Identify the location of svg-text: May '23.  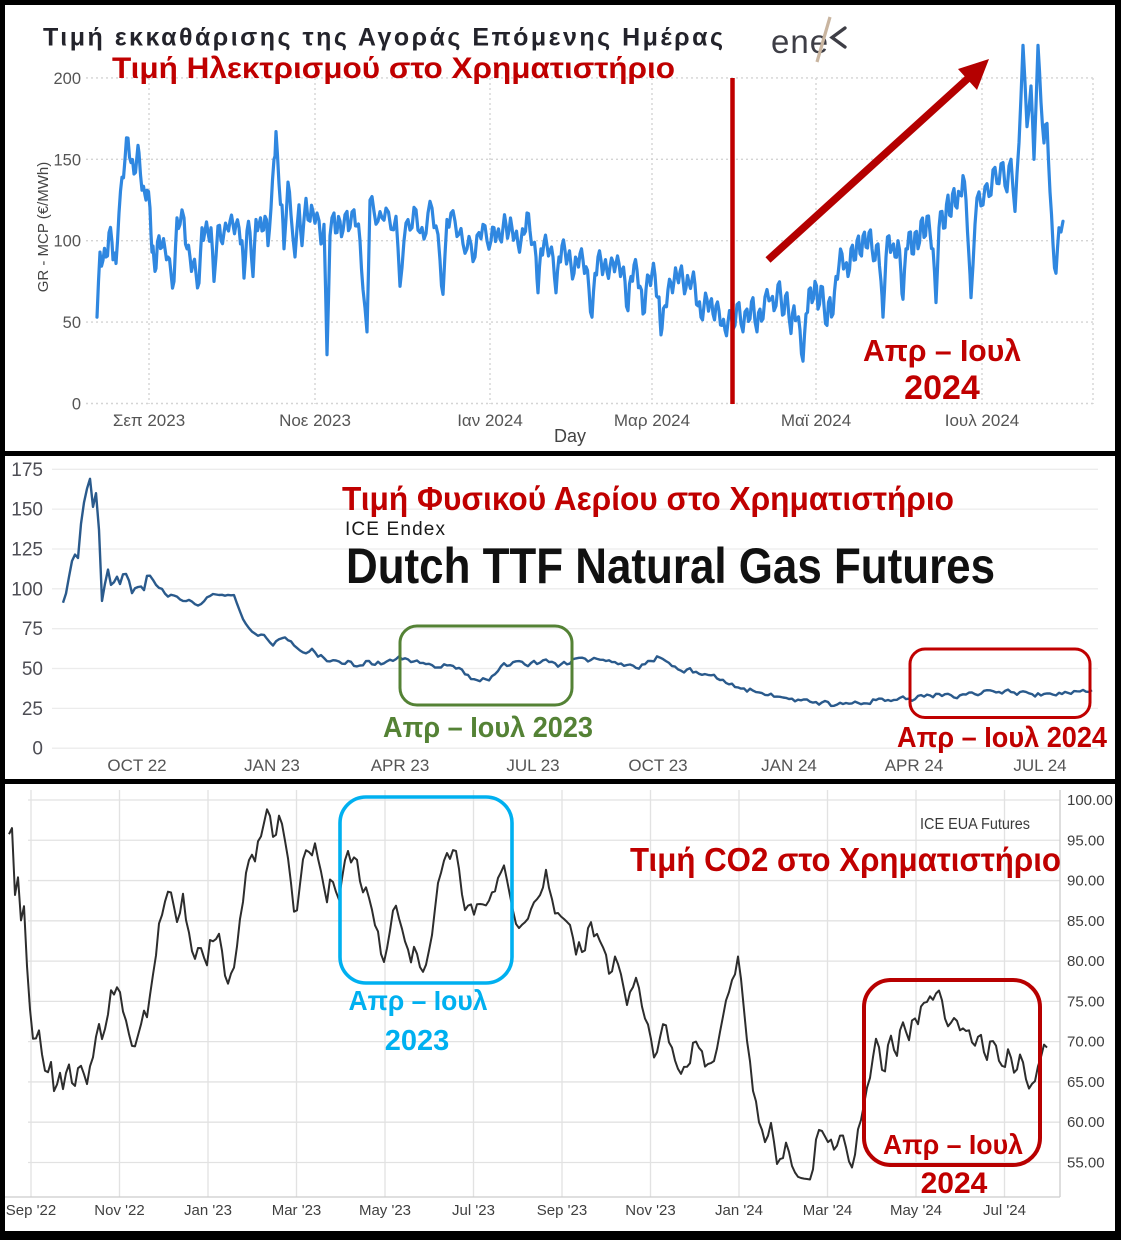
(385, 1210).